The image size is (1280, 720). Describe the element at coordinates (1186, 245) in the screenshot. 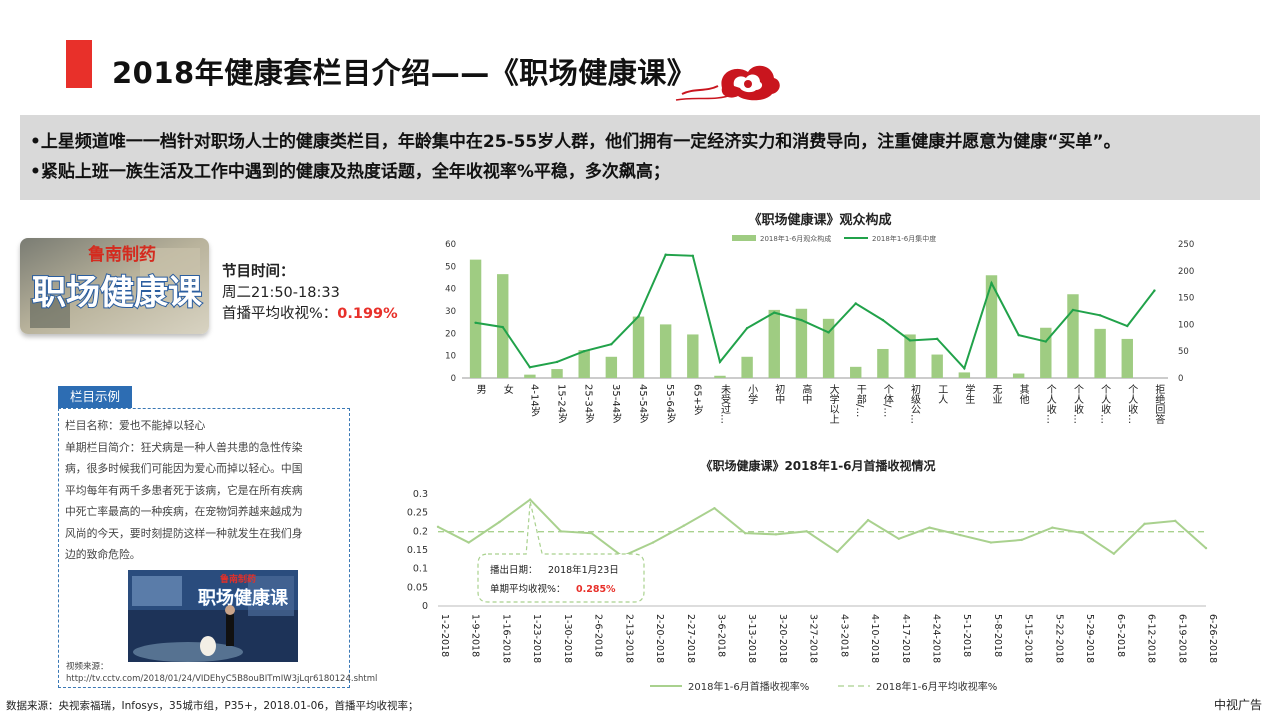

I see `y-right-tick-label: 250` at that location.